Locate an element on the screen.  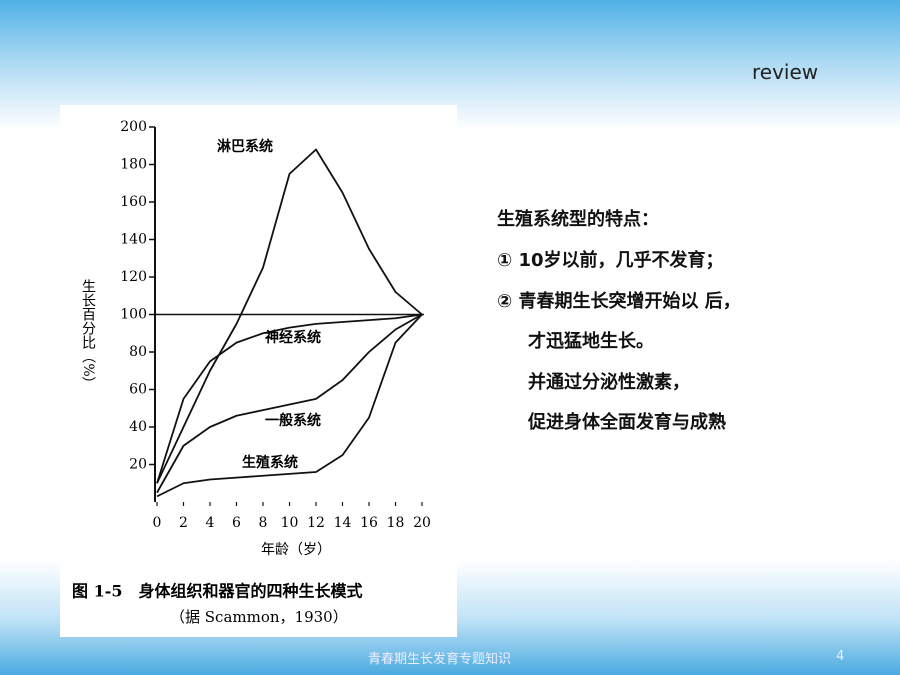
y-tick-label: 40 is located at coordinates (138, 427).